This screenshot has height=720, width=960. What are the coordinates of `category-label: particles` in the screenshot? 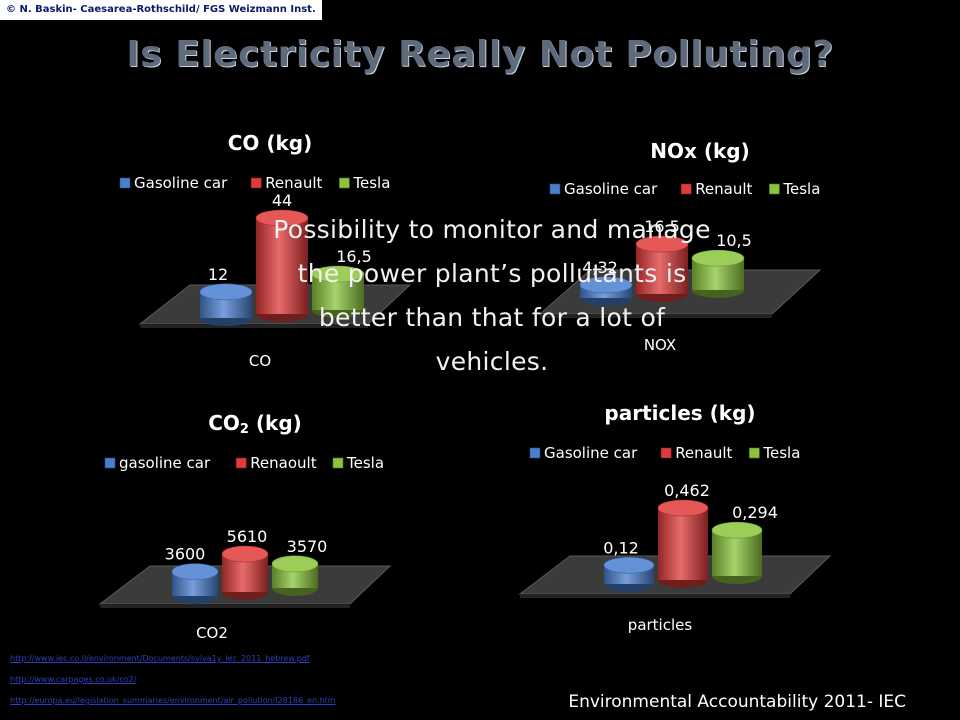 It's located at (660, 625).